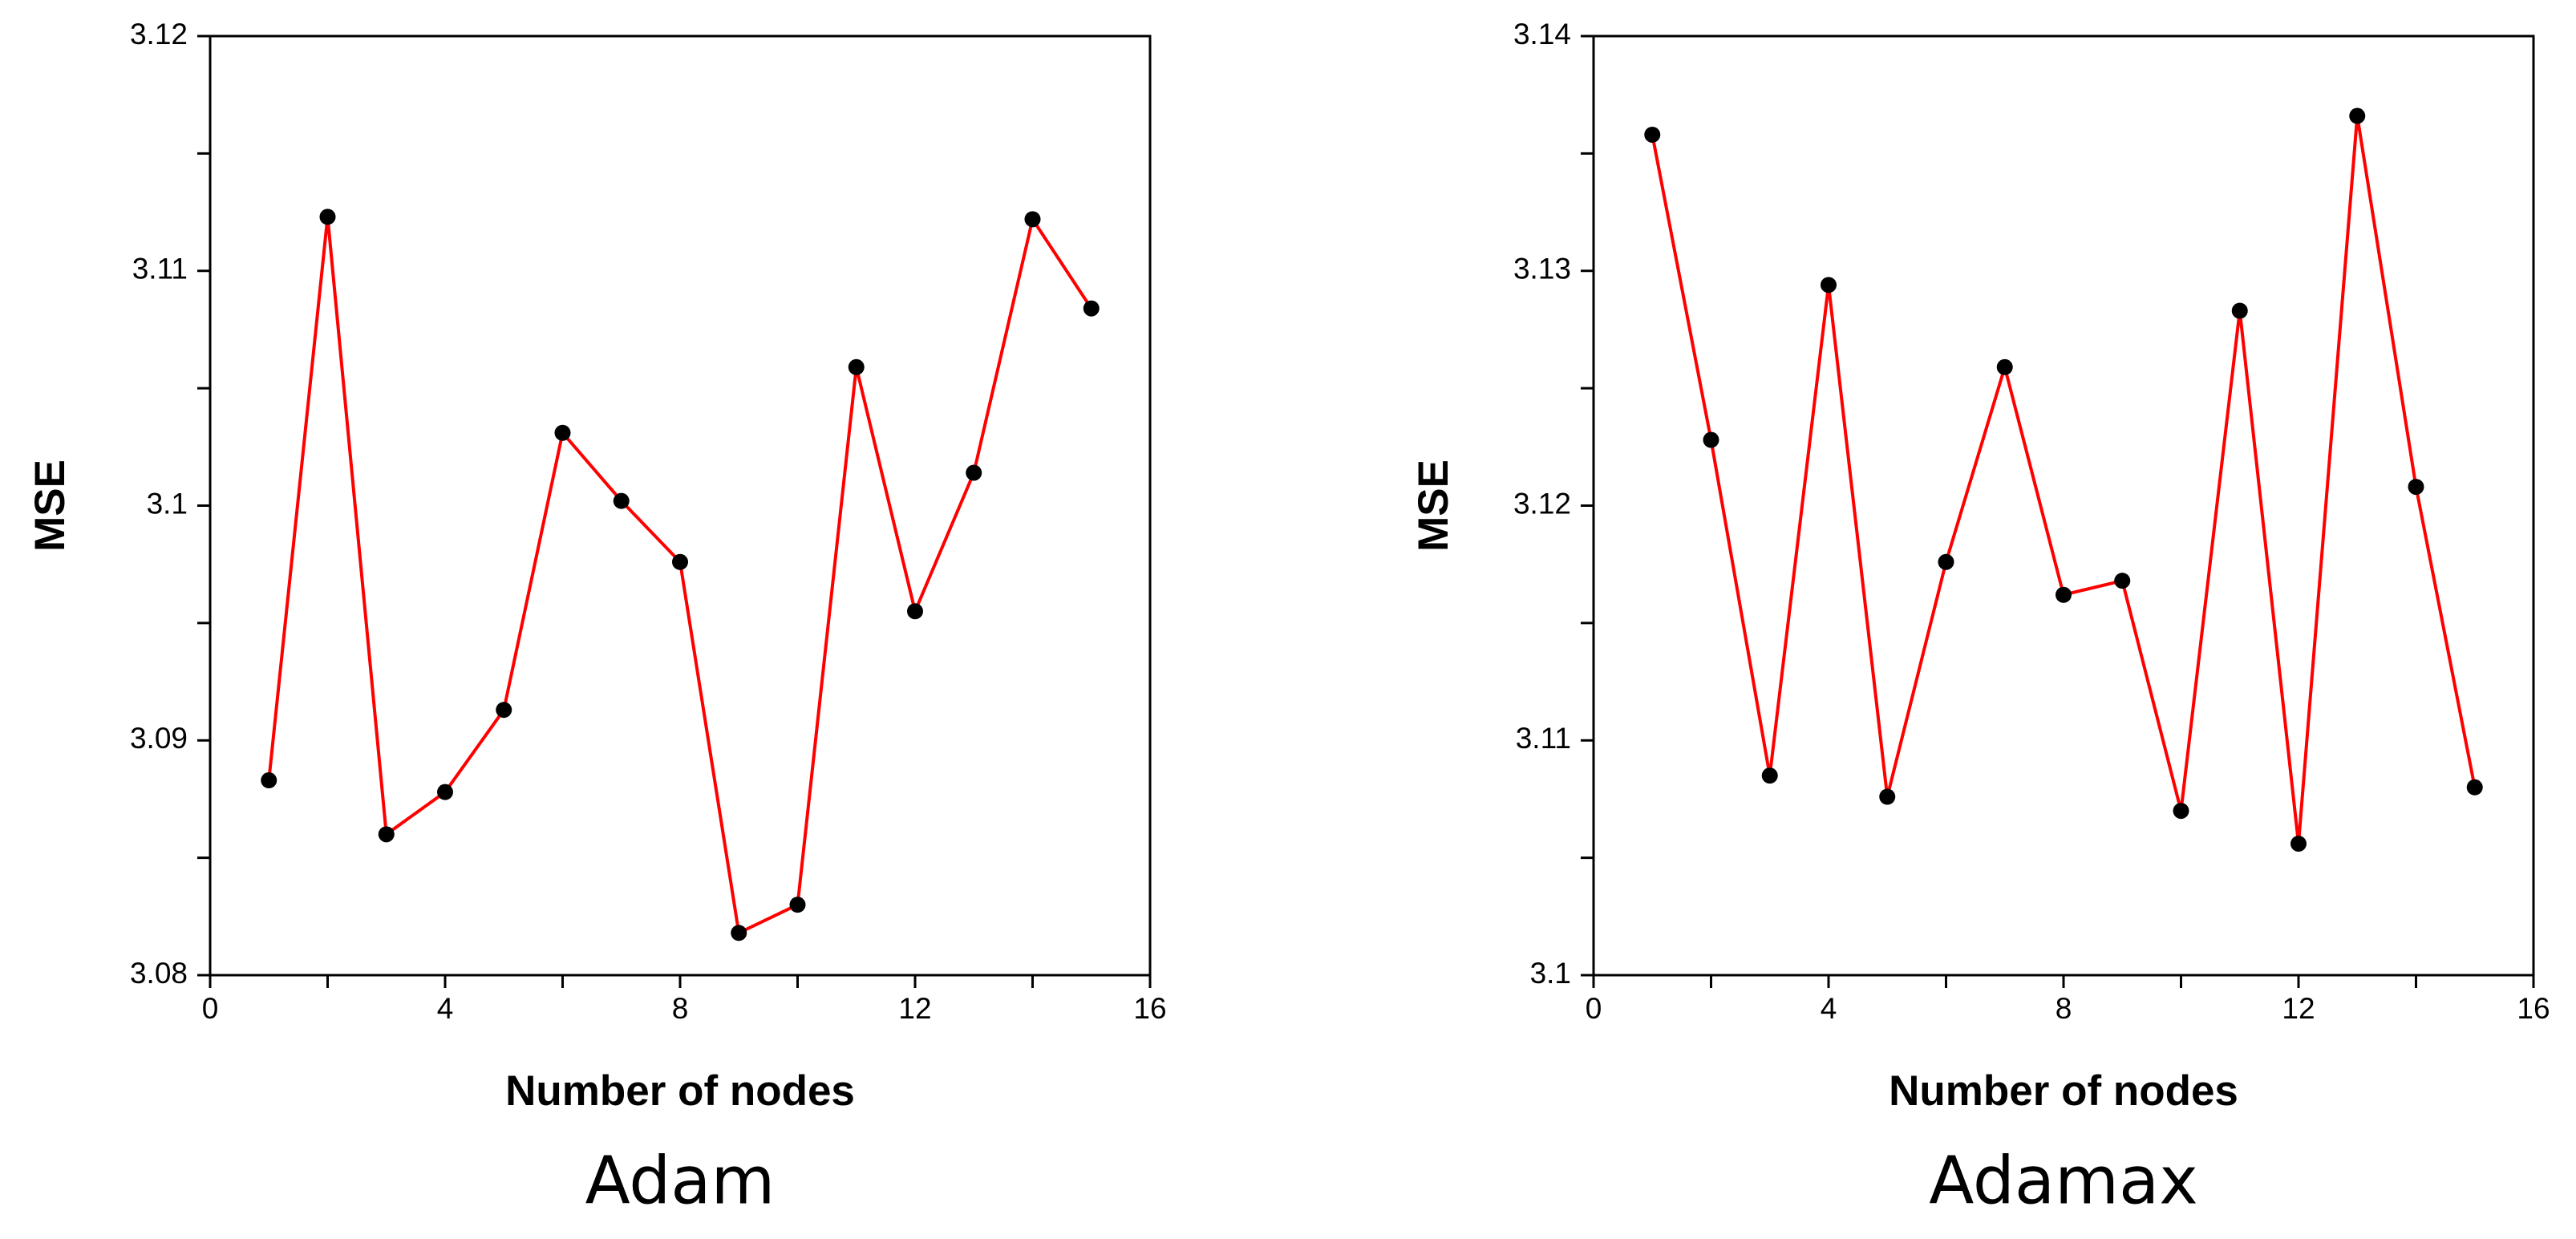 This screenshot has width=2576, height=1239. What do you see at coordinates (1542, 269) in the screenshot?
I see `y-tick-label: 3.13` at bounding box center [1542, 269].